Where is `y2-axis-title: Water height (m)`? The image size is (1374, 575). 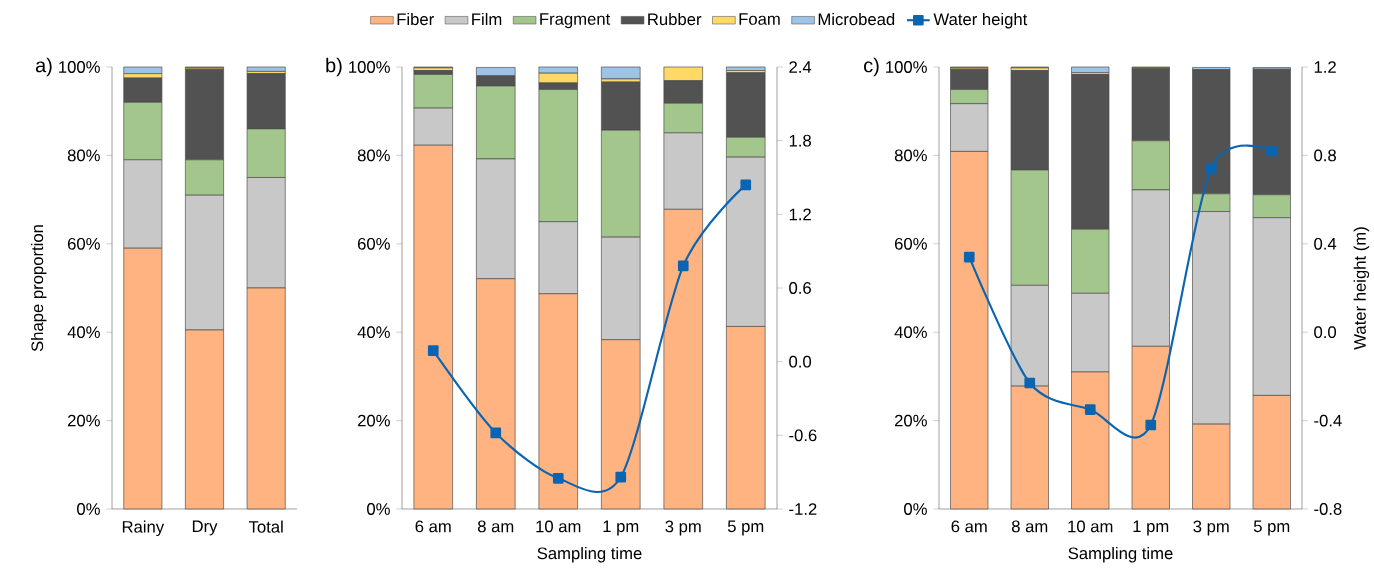
y2-axis-title: Water height (m) is located at coordinates (1361, 288).